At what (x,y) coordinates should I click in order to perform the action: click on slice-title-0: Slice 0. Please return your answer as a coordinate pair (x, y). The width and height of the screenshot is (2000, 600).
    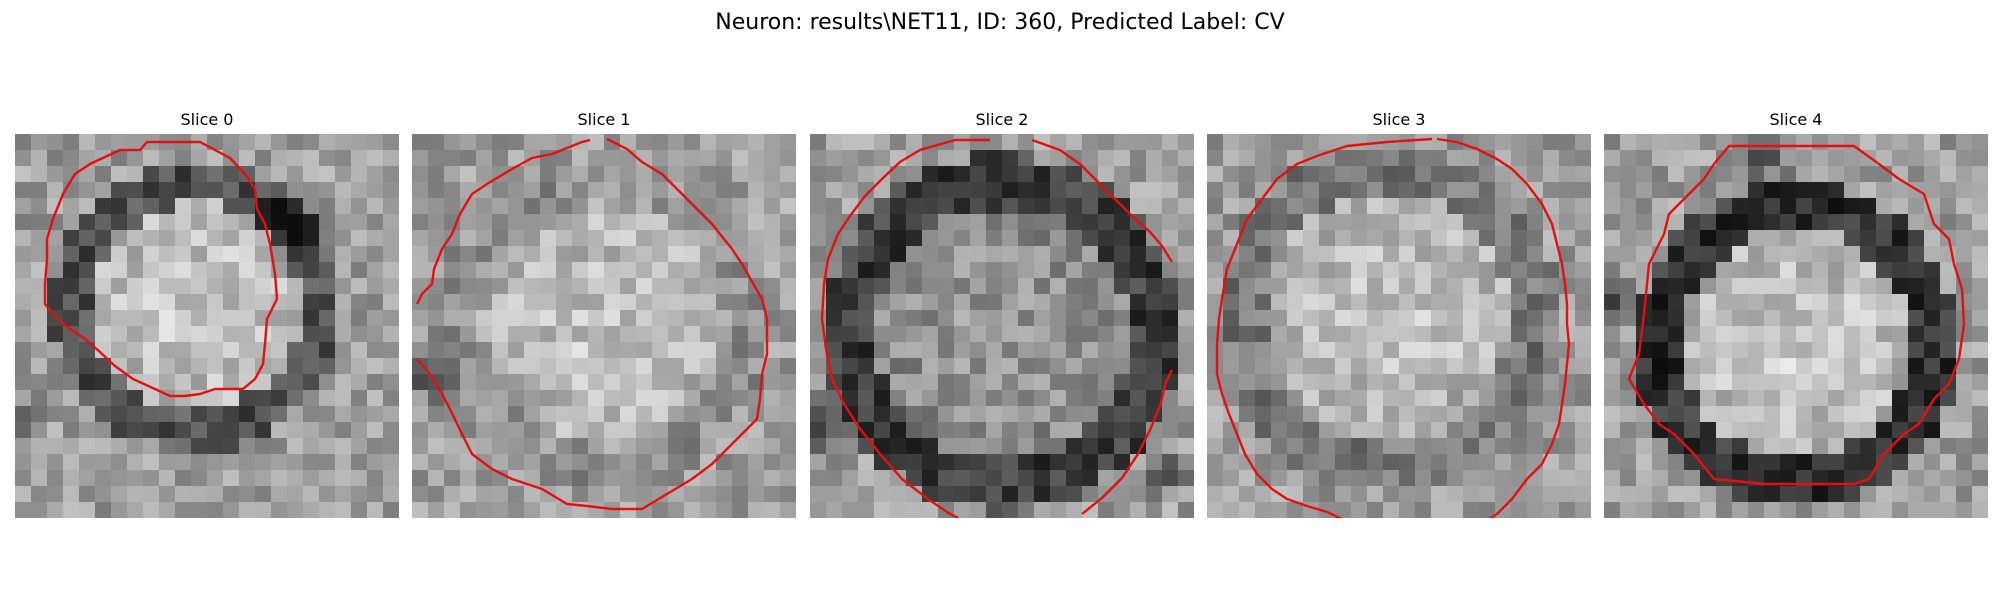
    Looking at the image, I should click on (207, 119).